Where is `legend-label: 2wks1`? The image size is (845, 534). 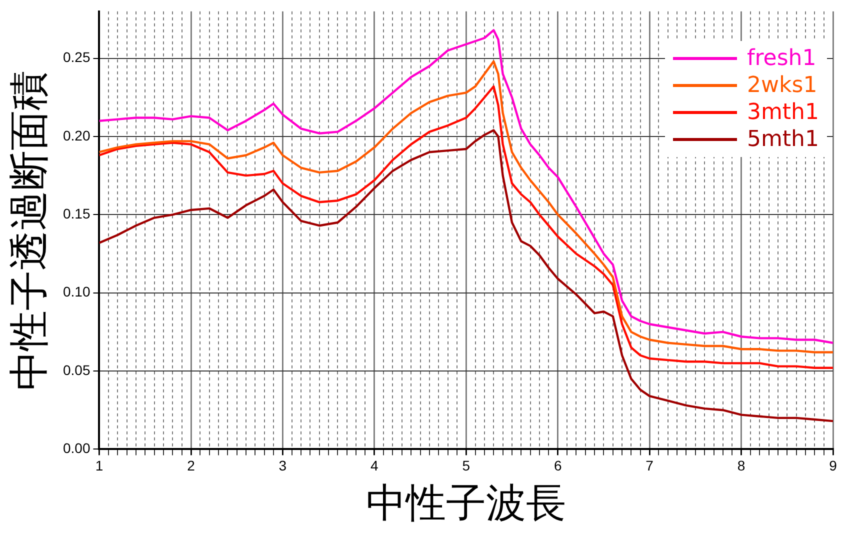
legend-label: 2wks1 is located at coordinates (782, 86).